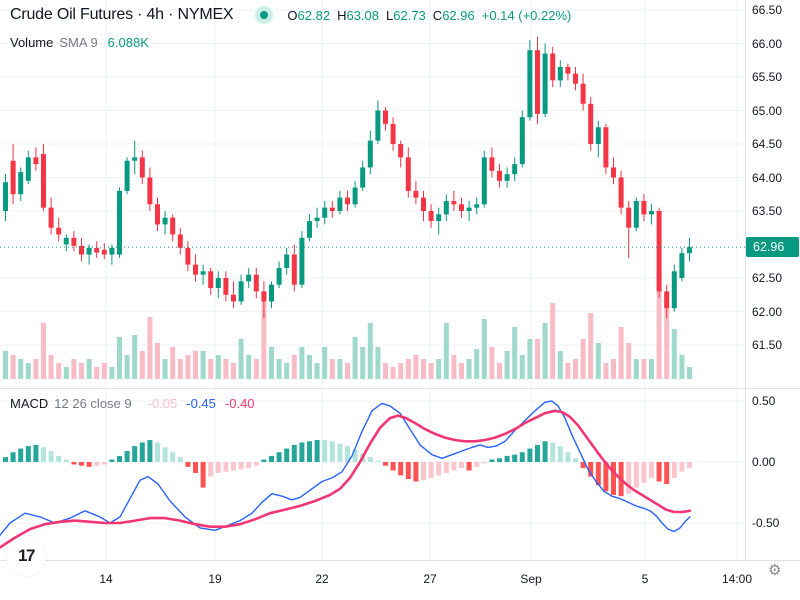  Describe the element at coordinates (764, 401) in the screenshot. I see `macd-tick-label: 0.50` at that location.